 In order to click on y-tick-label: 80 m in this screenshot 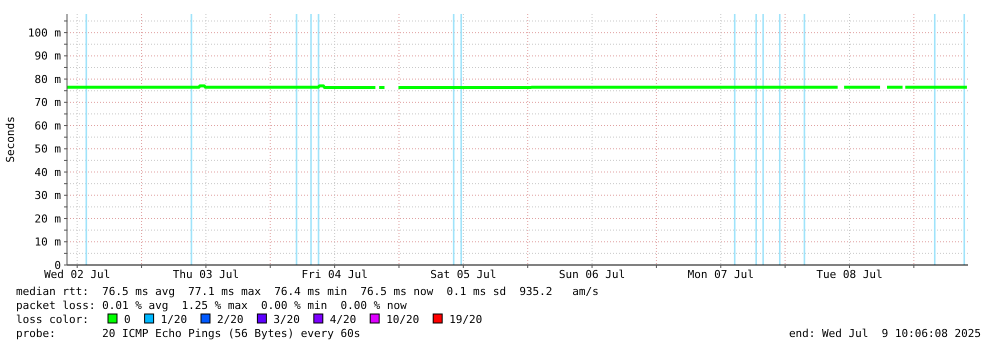, I will do `click(48, 79)`.